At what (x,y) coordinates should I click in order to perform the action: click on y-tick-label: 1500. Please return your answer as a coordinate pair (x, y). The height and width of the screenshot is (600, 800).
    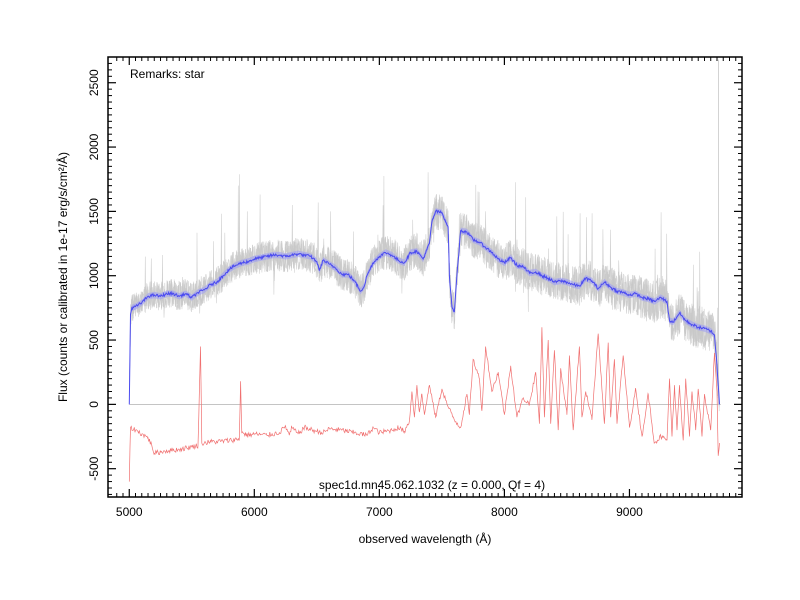
    Looking at the image, I should click on (94, 211).